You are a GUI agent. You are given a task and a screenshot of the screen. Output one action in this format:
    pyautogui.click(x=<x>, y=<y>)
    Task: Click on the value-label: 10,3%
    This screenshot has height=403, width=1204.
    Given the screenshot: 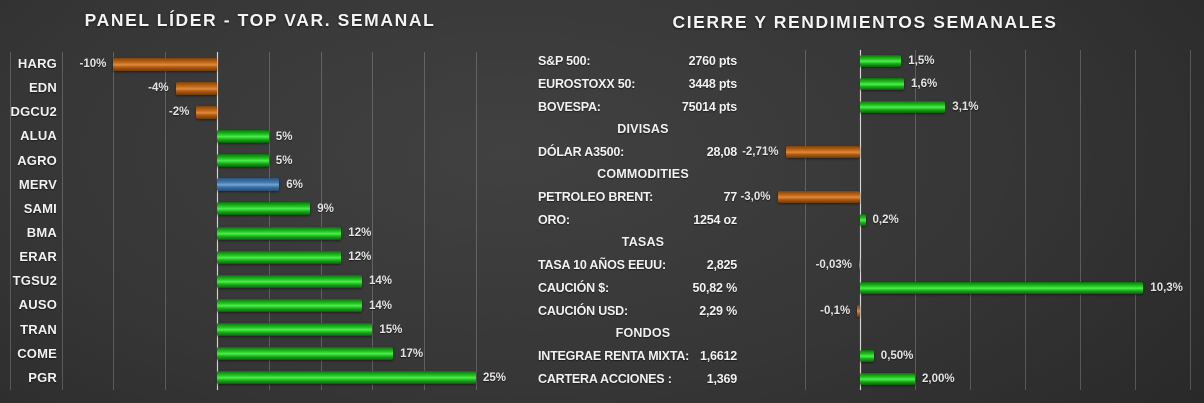 What is the action you would take?
    pyautogui.click(x=1166, y=288)
    